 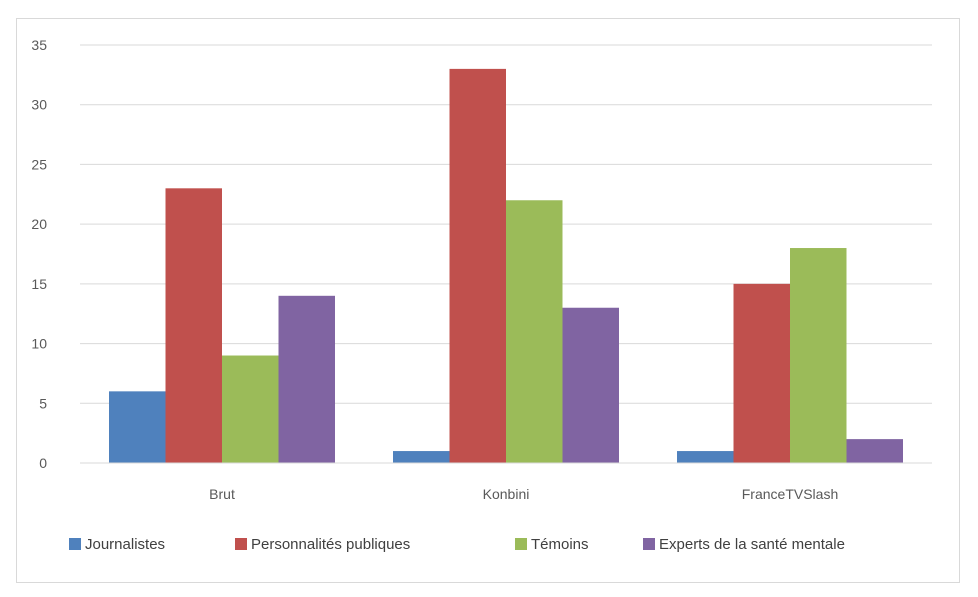 I want to click on y-tick-label: 10, so click(x=39, y=344).